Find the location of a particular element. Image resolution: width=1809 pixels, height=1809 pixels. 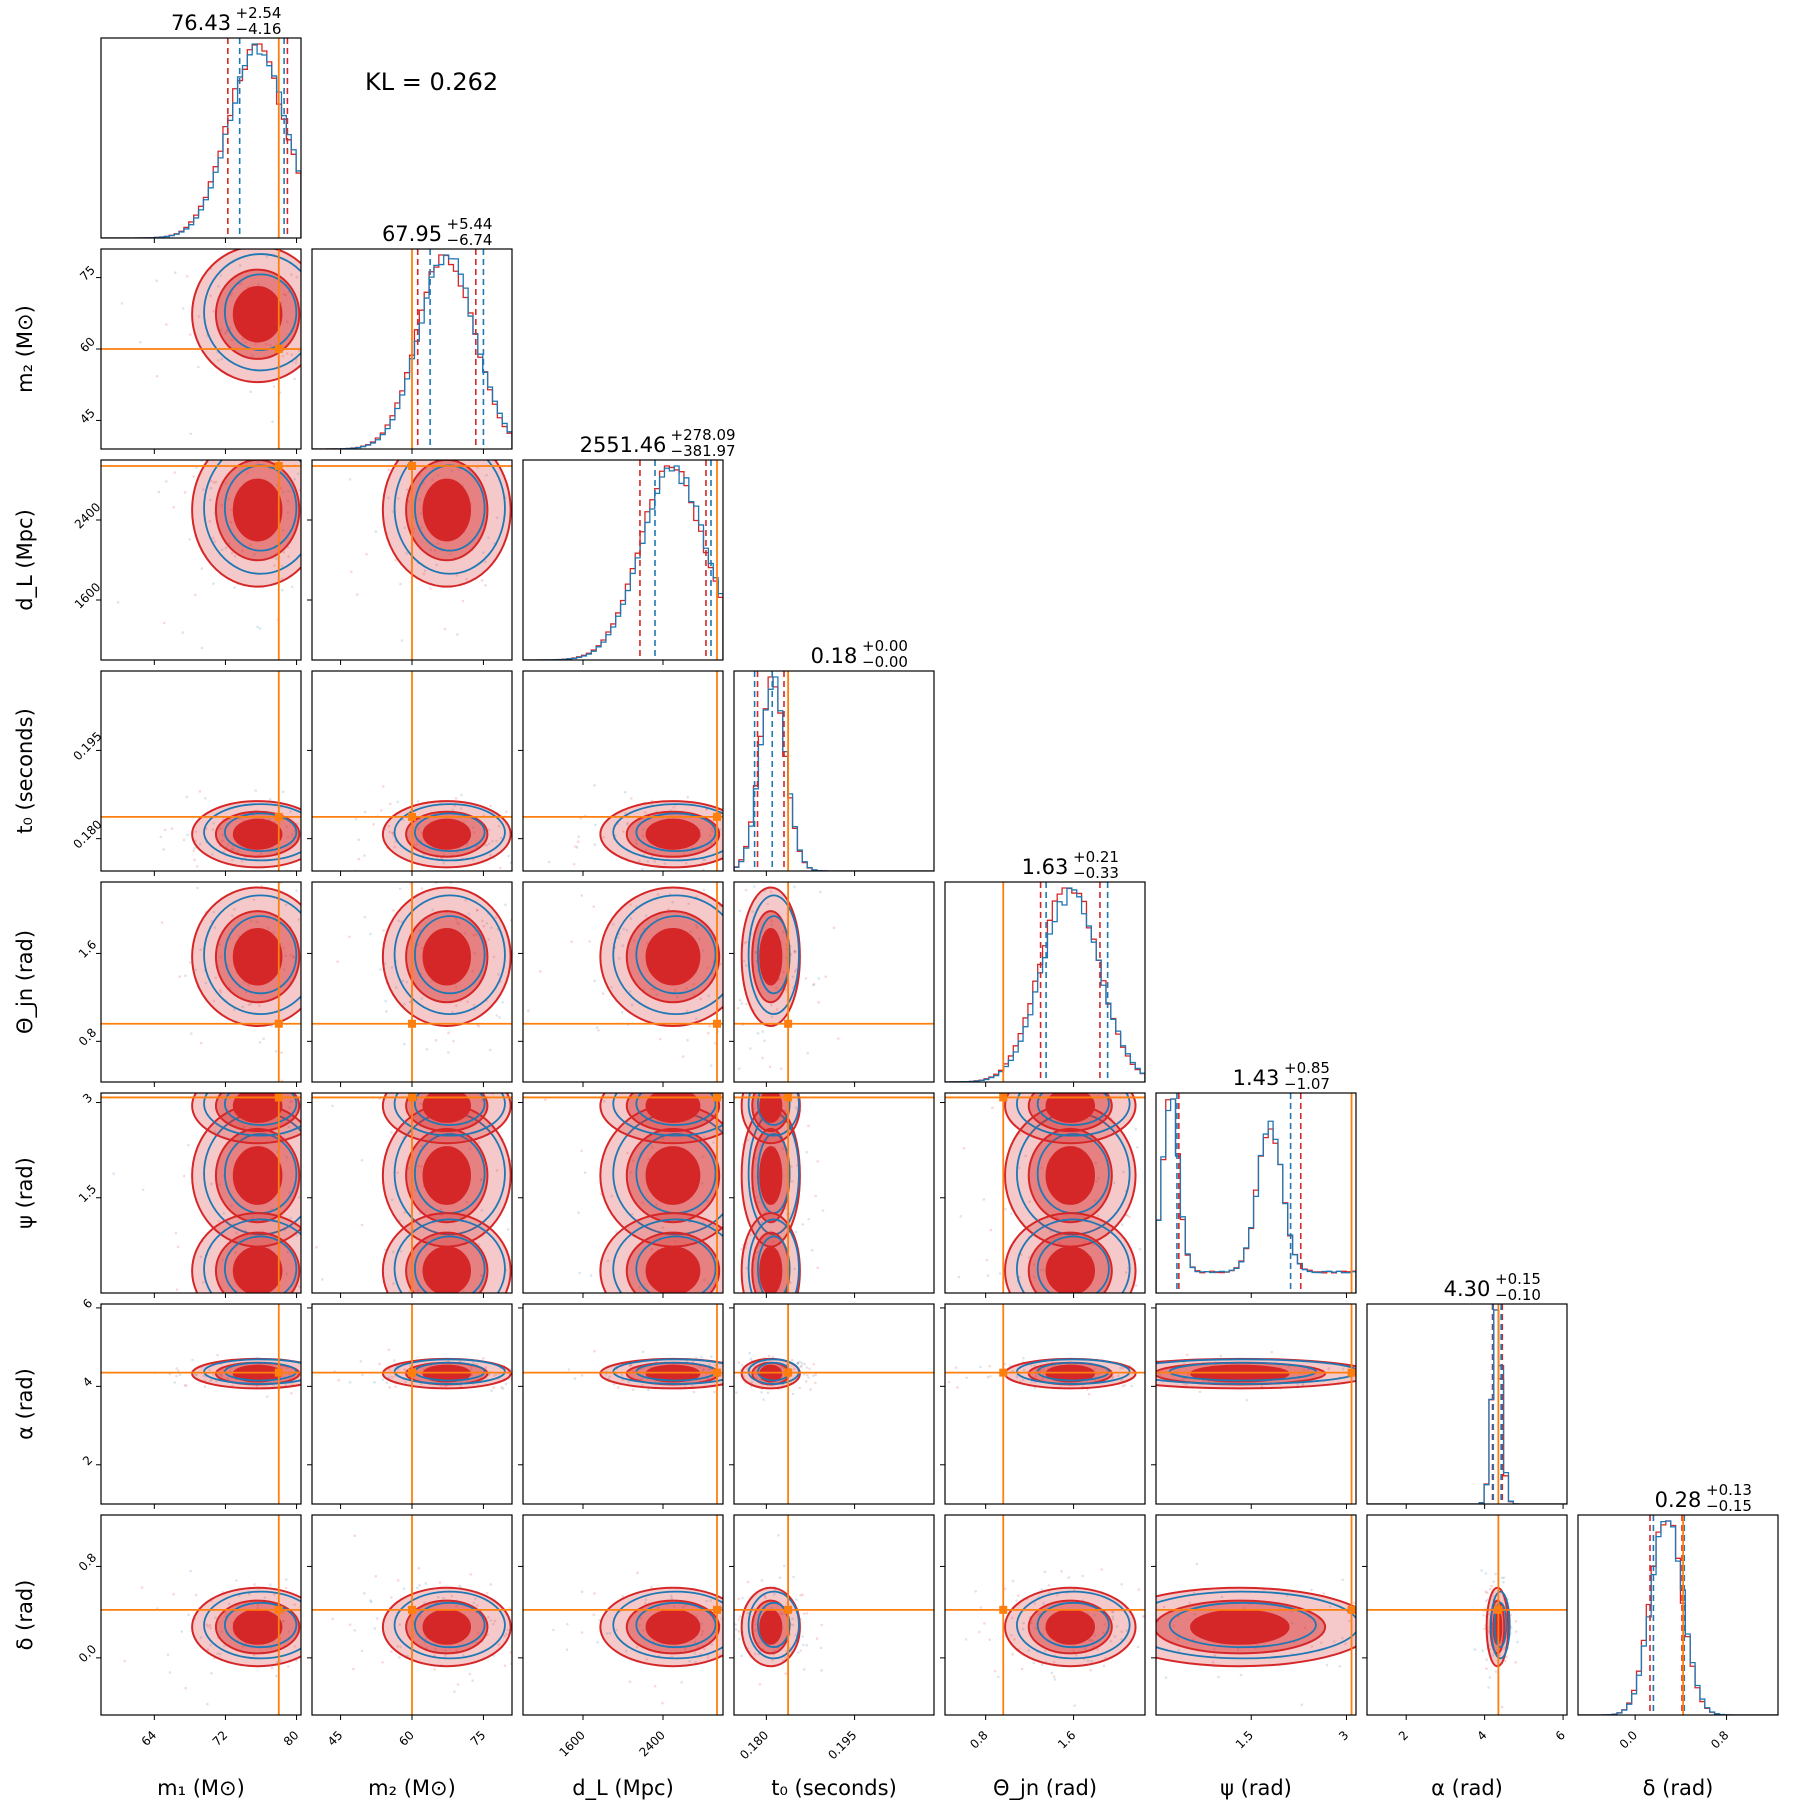

title-upper: +278.09 is located at coordinates (703, 435).